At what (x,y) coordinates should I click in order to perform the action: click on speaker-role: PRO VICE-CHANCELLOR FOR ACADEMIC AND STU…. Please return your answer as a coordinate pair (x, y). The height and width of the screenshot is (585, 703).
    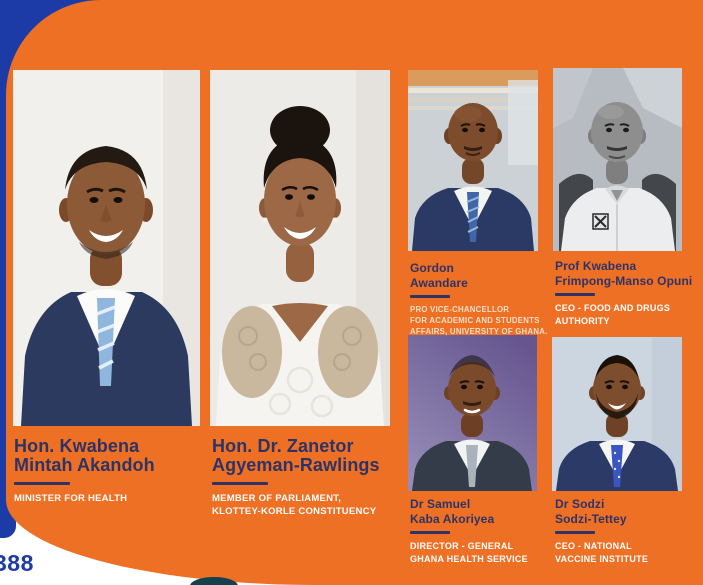
    Looking at the image, I should click on (479, 320).